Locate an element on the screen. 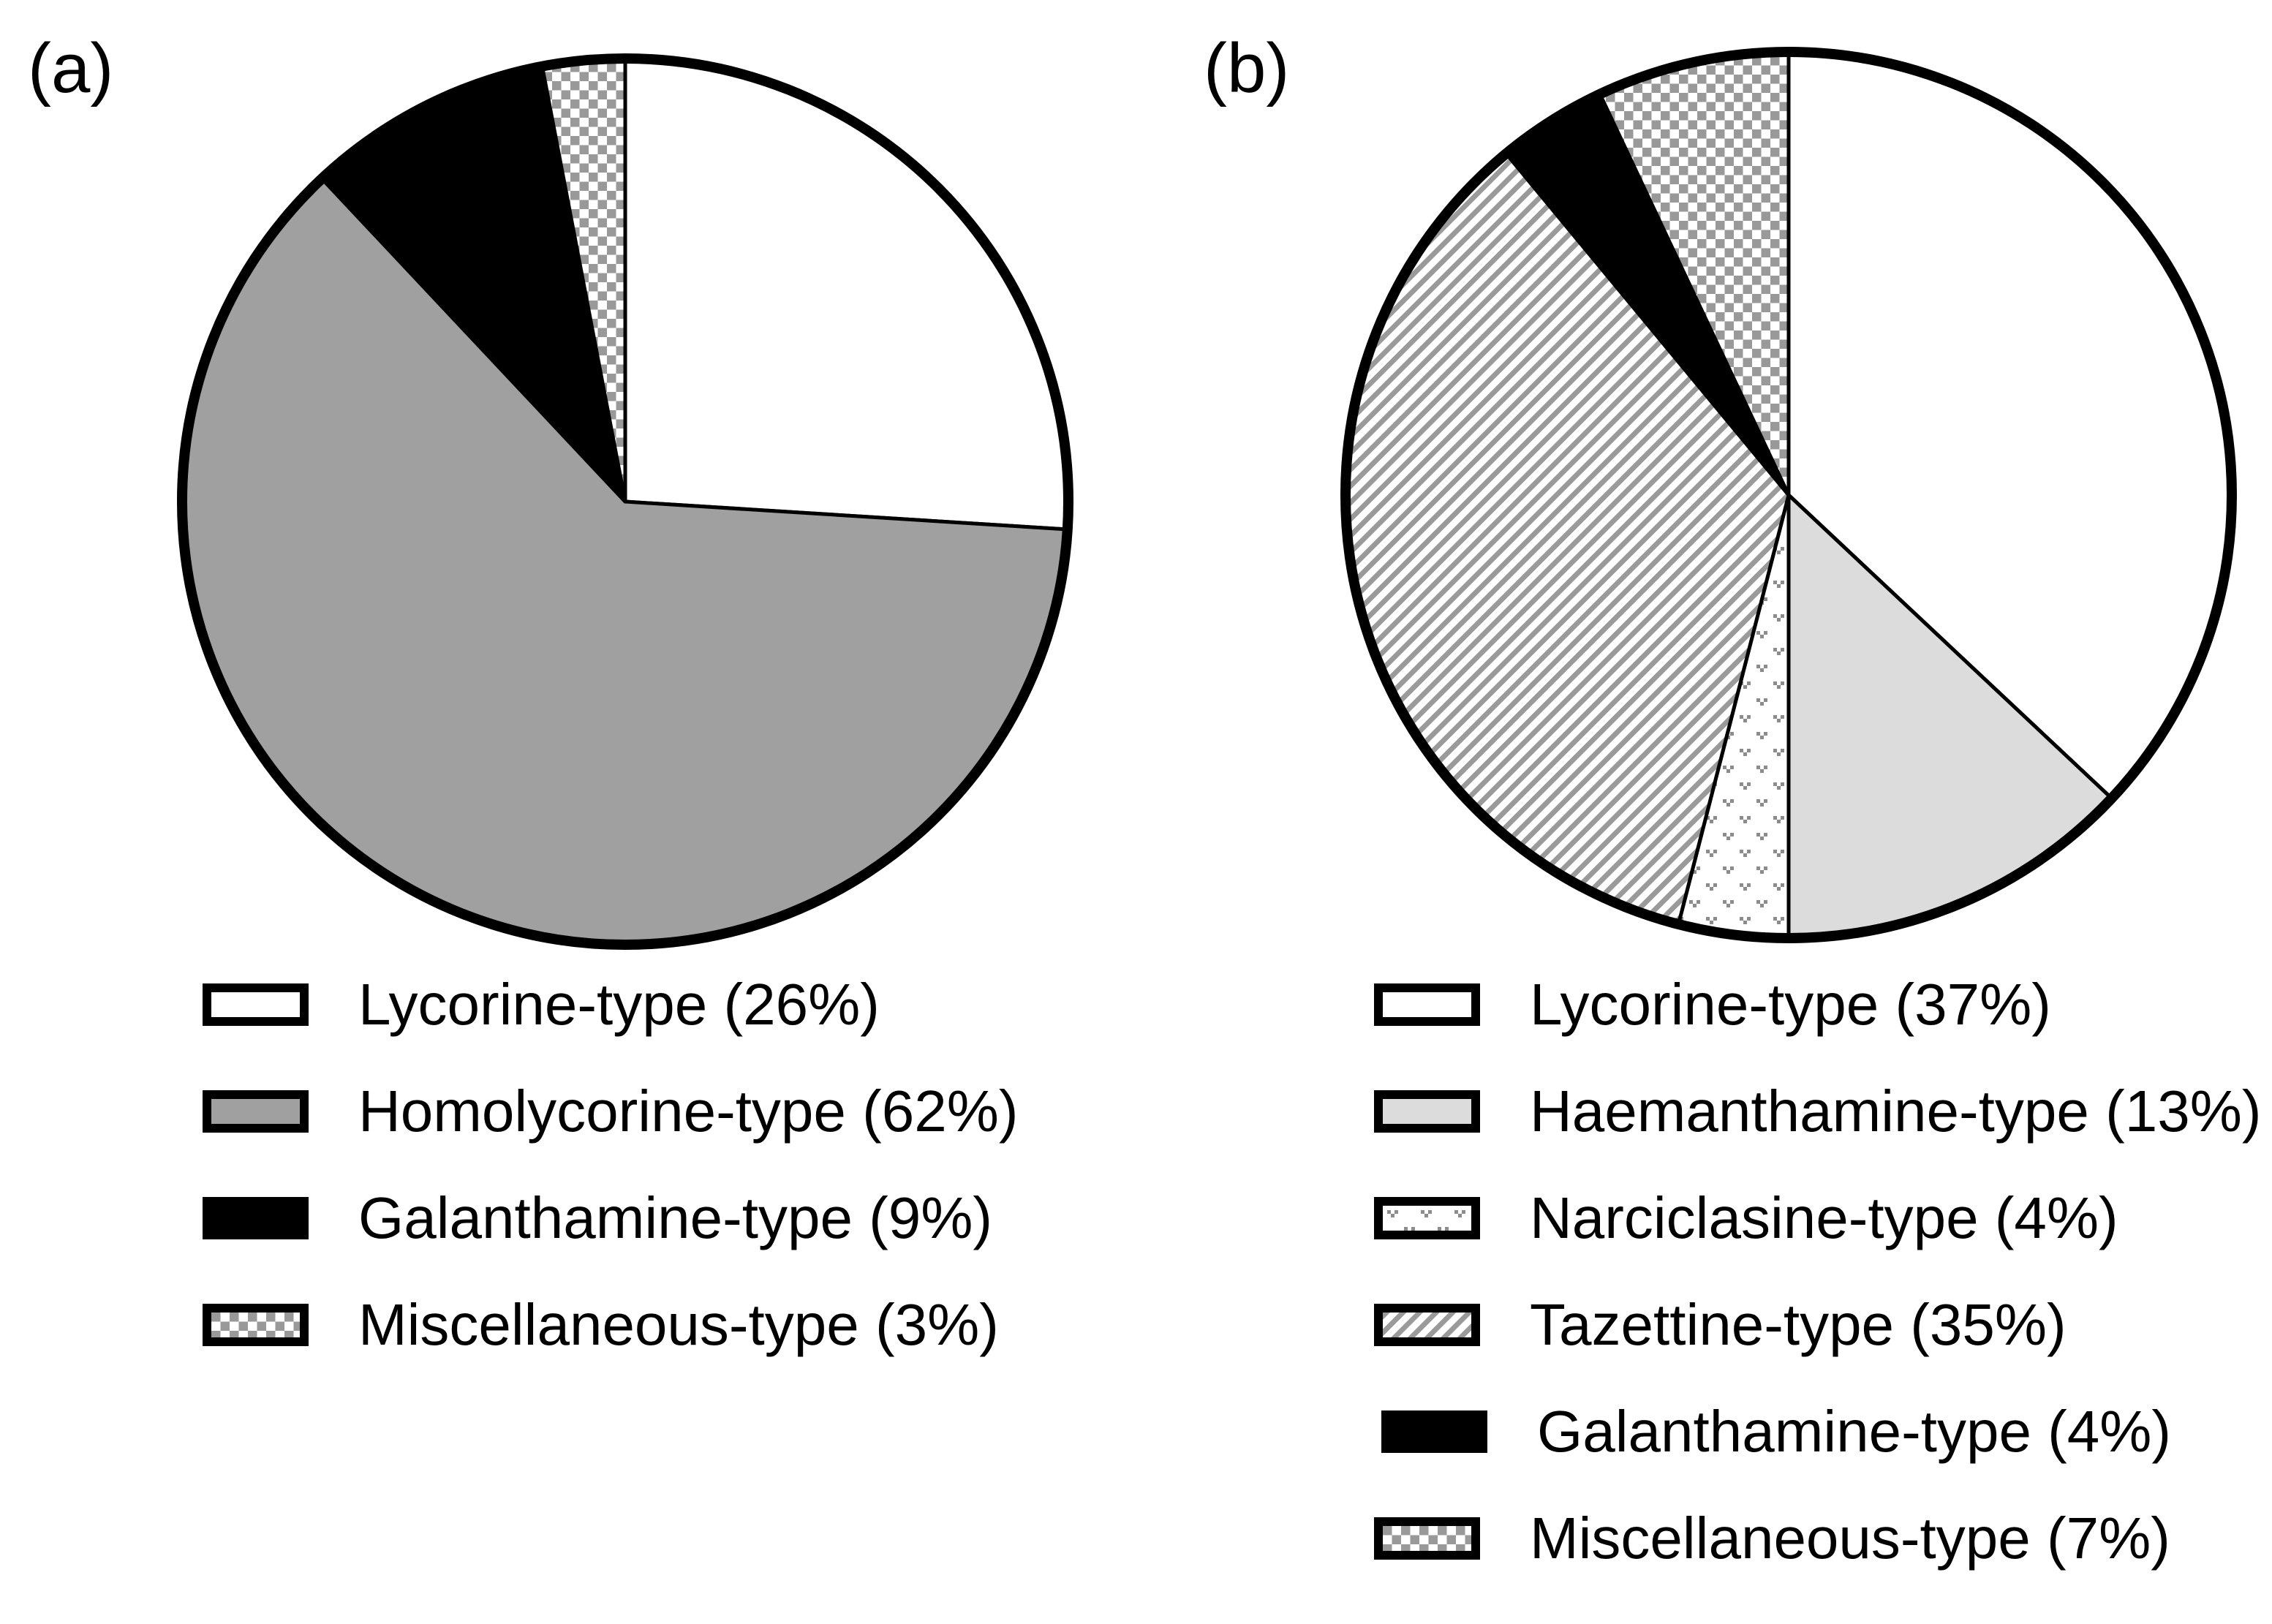 The height and width of the screenshot is (1624, 2272). legend-swatch-narciclasine-type is located at coordinates (1427, 1218).